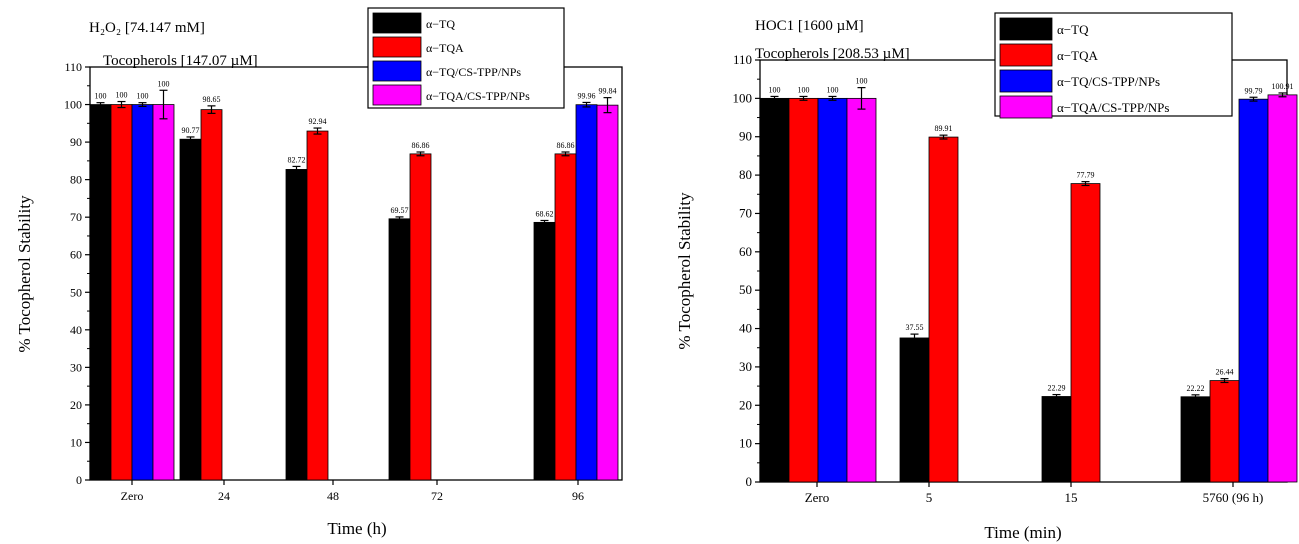 This screenshot has height=544, width=1299. I want to click on x-tick-label: 5760 (96 h), so click(1233, 497).